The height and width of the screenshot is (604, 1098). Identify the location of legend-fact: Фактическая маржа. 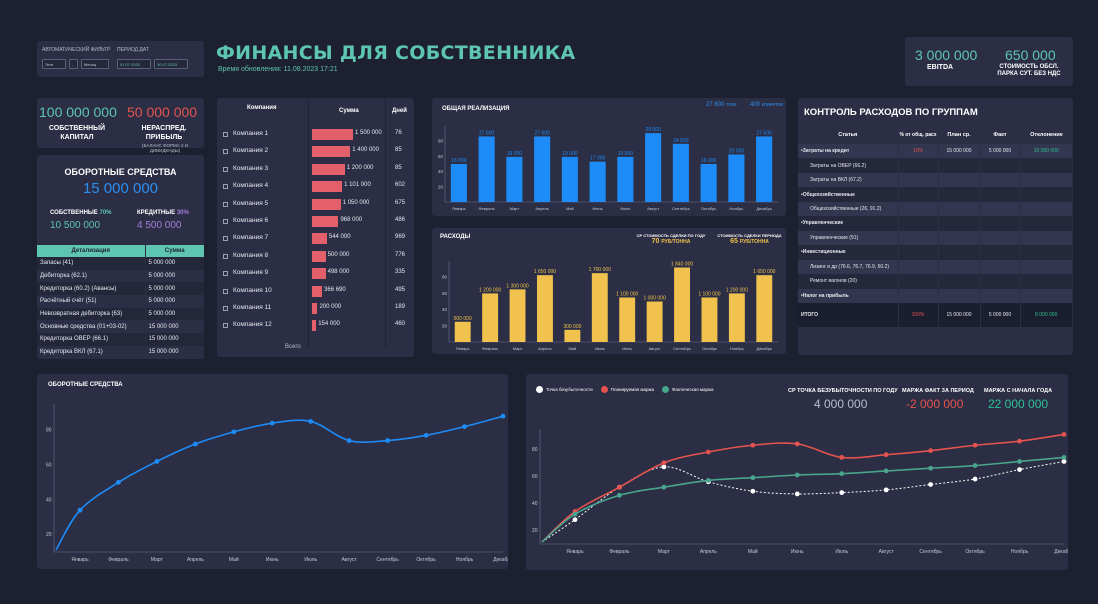
(688, 389).